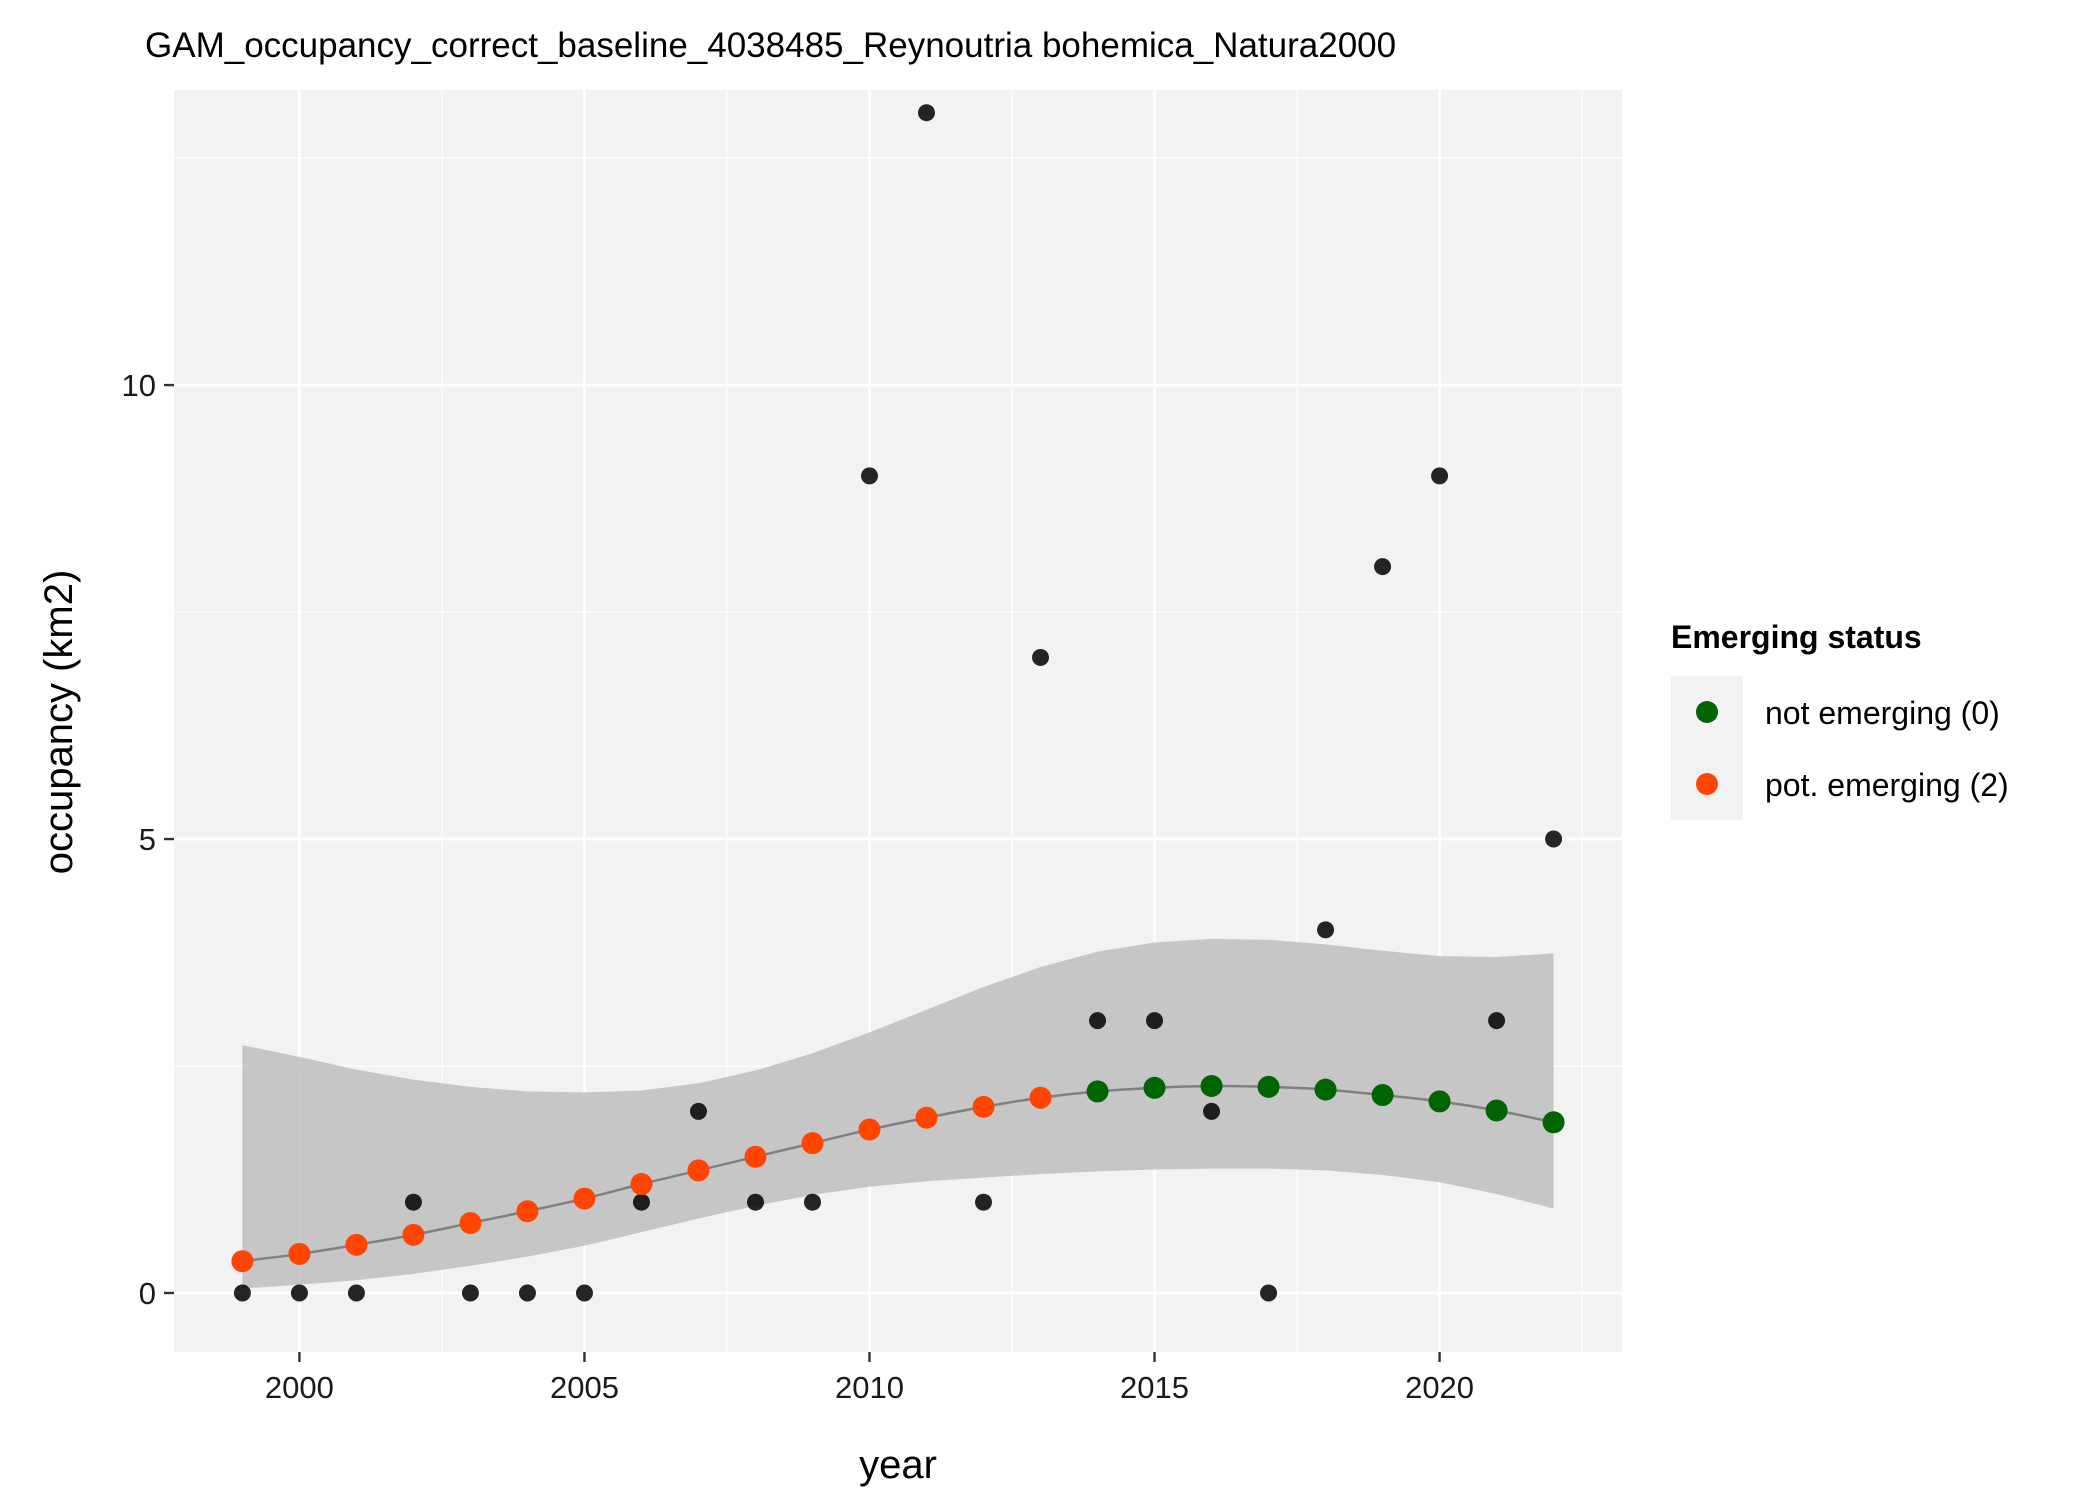  Describe the element at coordinates (139, 385) in the screenshot. I see `y-tick-label: 10` at that location.